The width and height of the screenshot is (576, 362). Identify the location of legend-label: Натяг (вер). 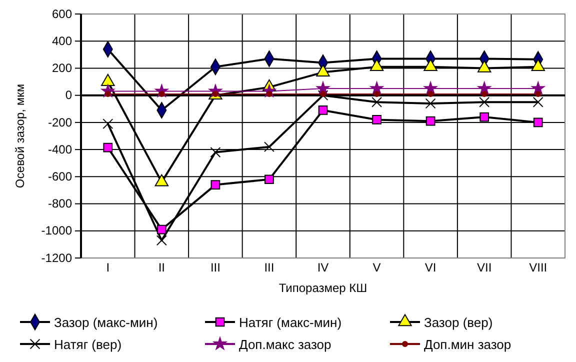
(88, 344).